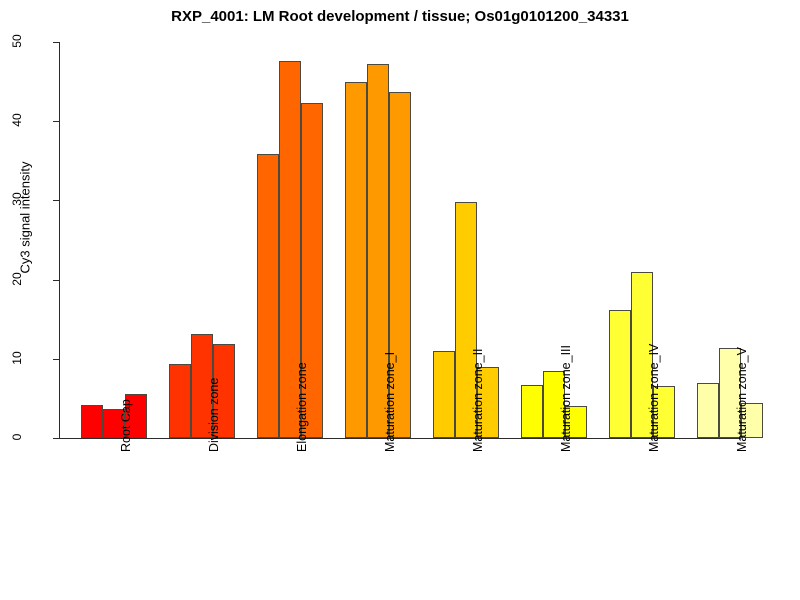  What do you see at coordinates (390, 401) in the screenshot?
I see `x-axis-label: Maturation zone_I` at bounding box center [390, 401].